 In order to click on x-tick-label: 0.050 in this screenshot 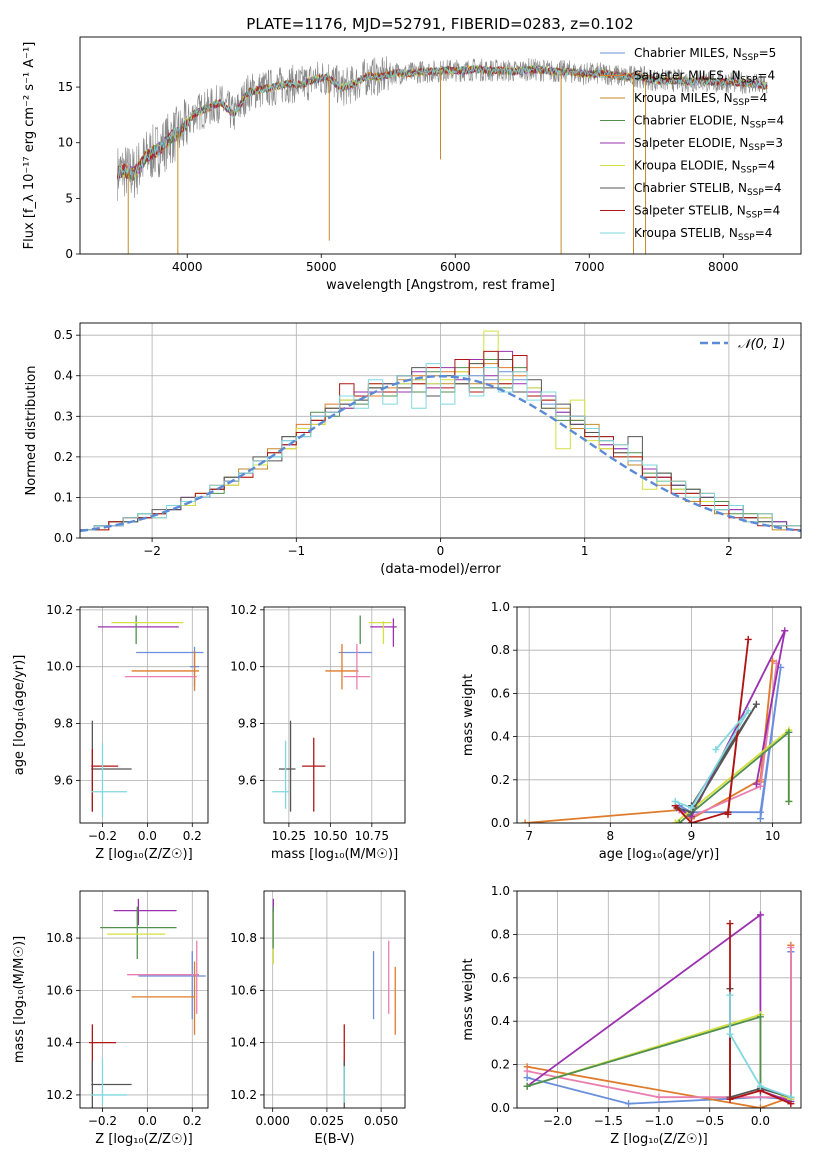, I will do `click(381, 1121)`.